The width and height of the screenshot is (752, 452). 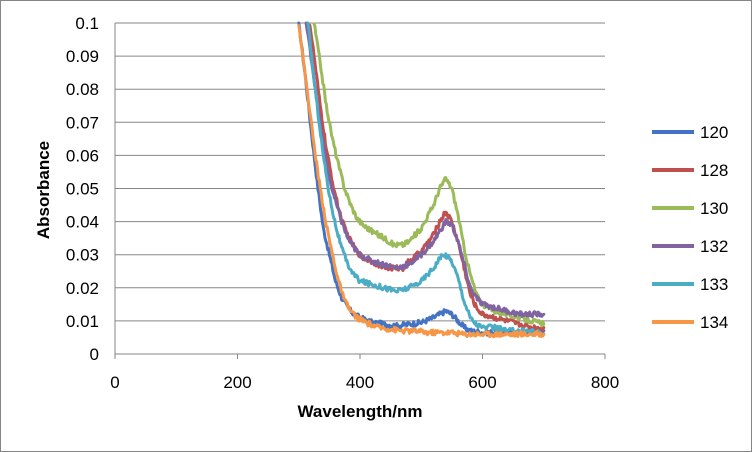 What do you see at coordinates (690, 227) in the screenshot?
I see `legend: 120 128 130 132 133 134` at bounding box center [690, 227].